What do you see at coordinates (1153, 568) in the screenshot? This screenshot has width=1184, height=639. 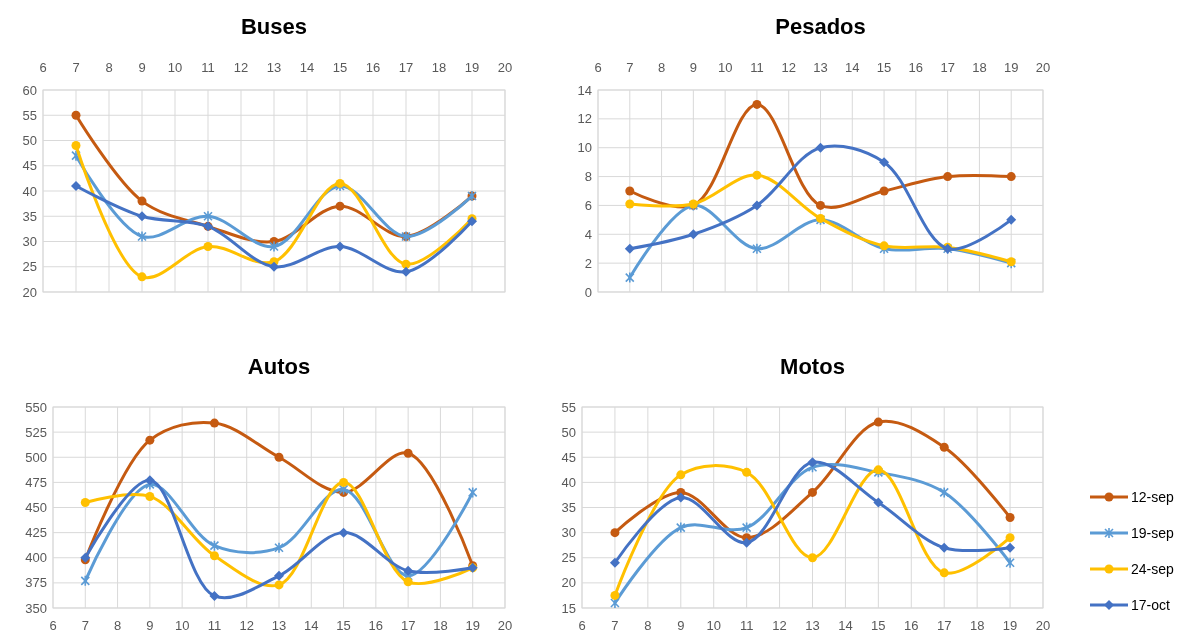 I see `legend-label: 24-sep` at bounding box center [1153, 568].